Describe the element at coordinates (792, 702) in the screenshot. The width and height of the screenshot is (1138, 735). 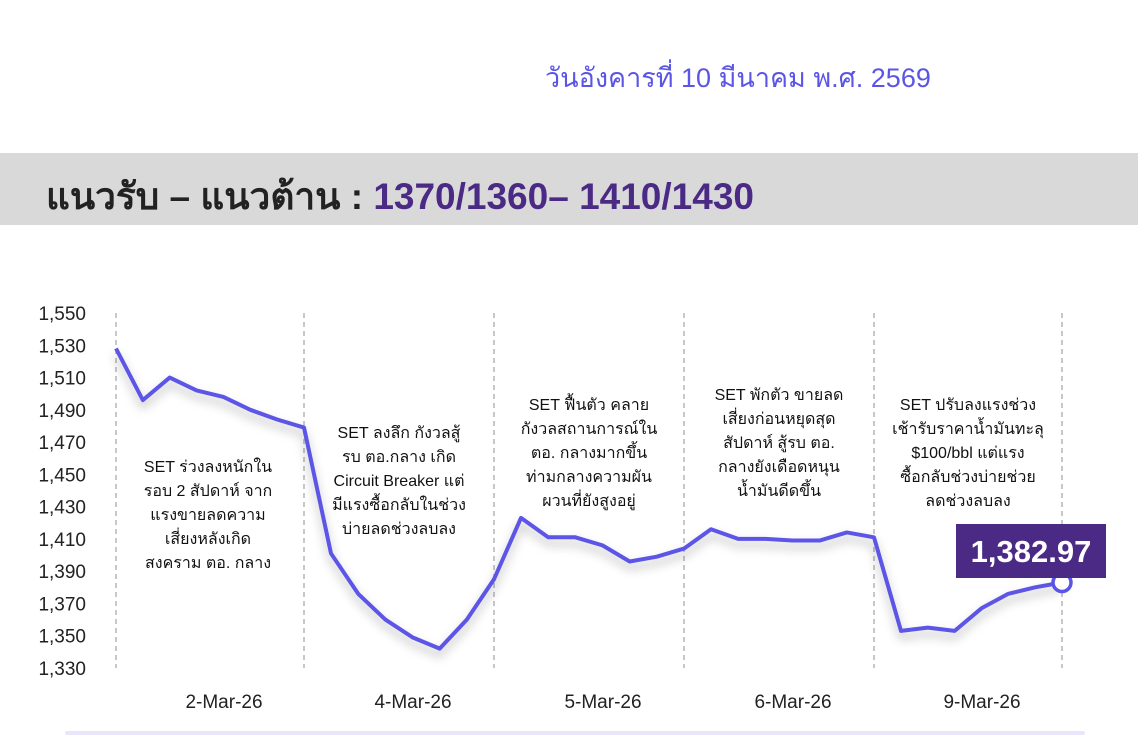
I see `x-tick-label: 6-Mar-26` at that location.